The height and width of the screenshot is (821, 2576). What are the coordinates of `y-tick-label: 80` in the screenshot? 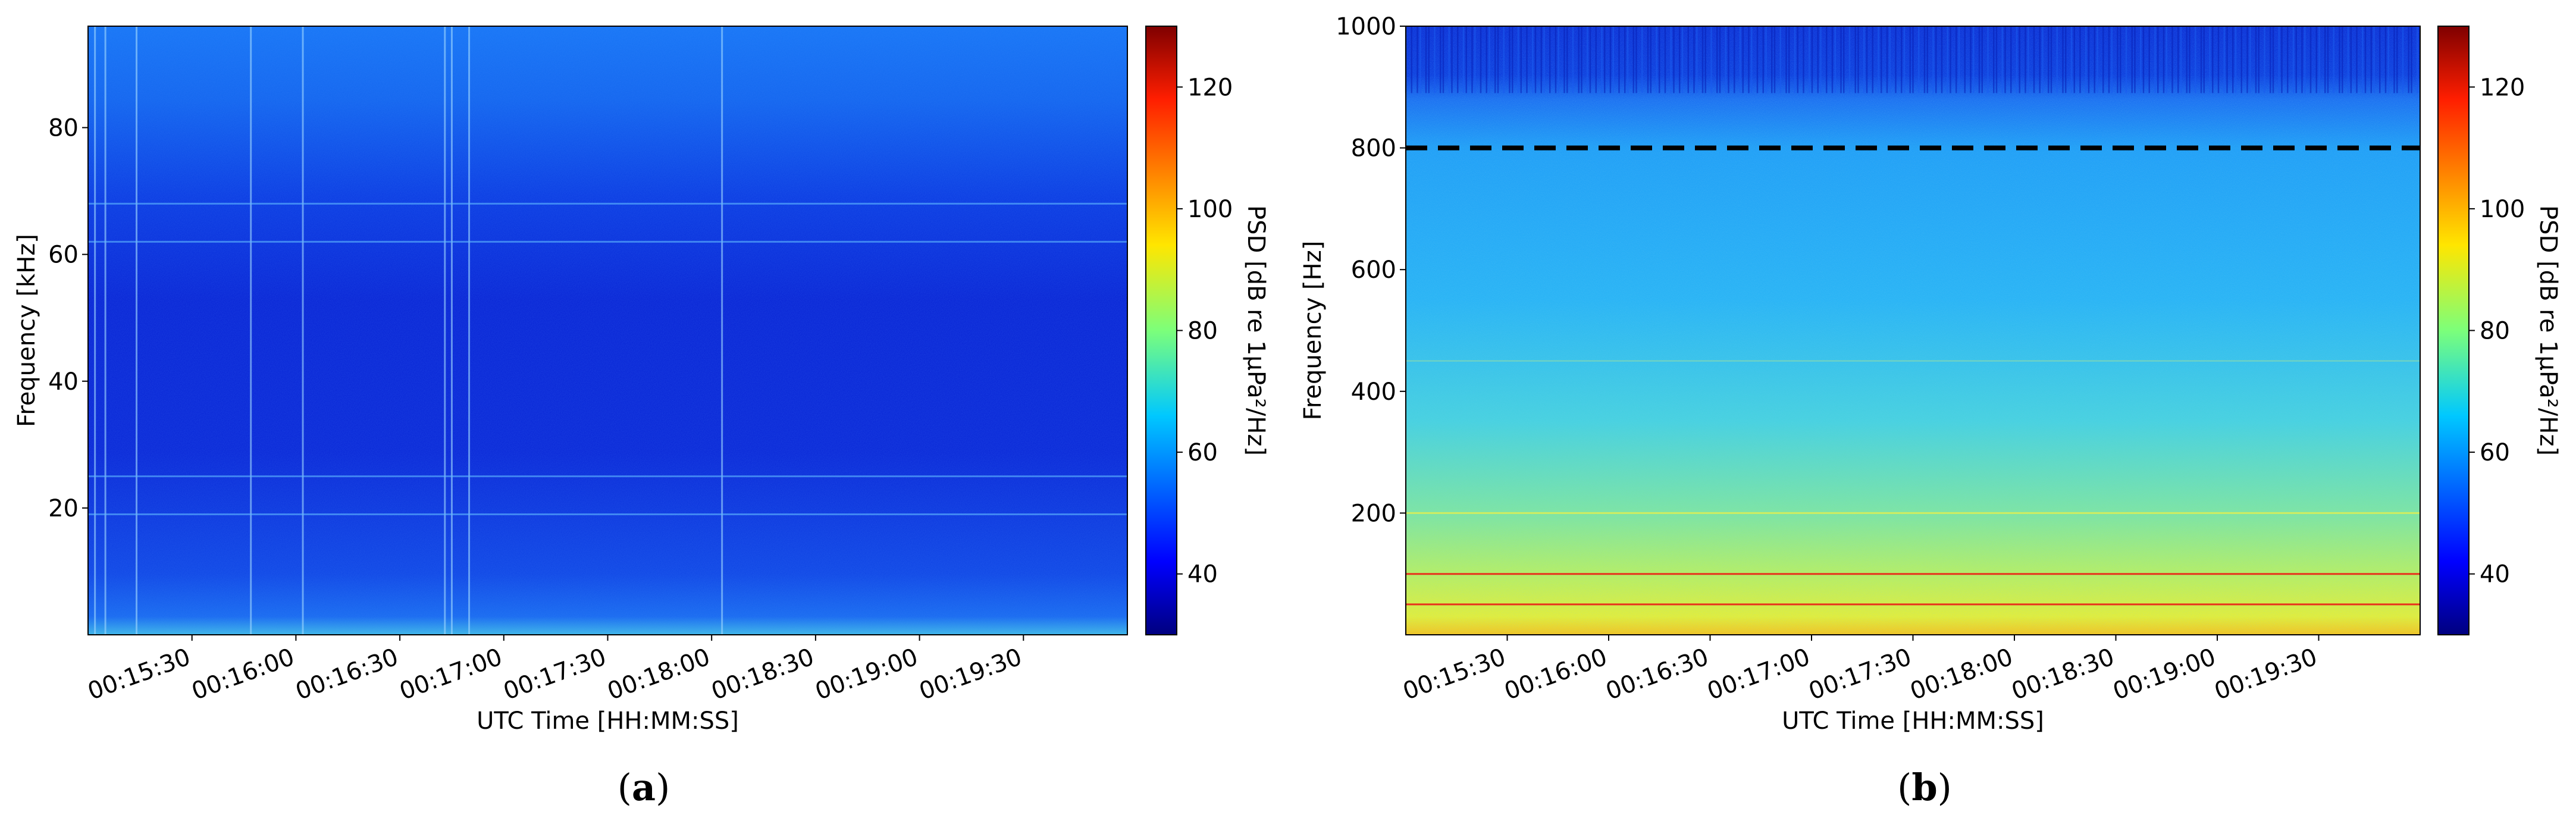 It's located at (64, 128).